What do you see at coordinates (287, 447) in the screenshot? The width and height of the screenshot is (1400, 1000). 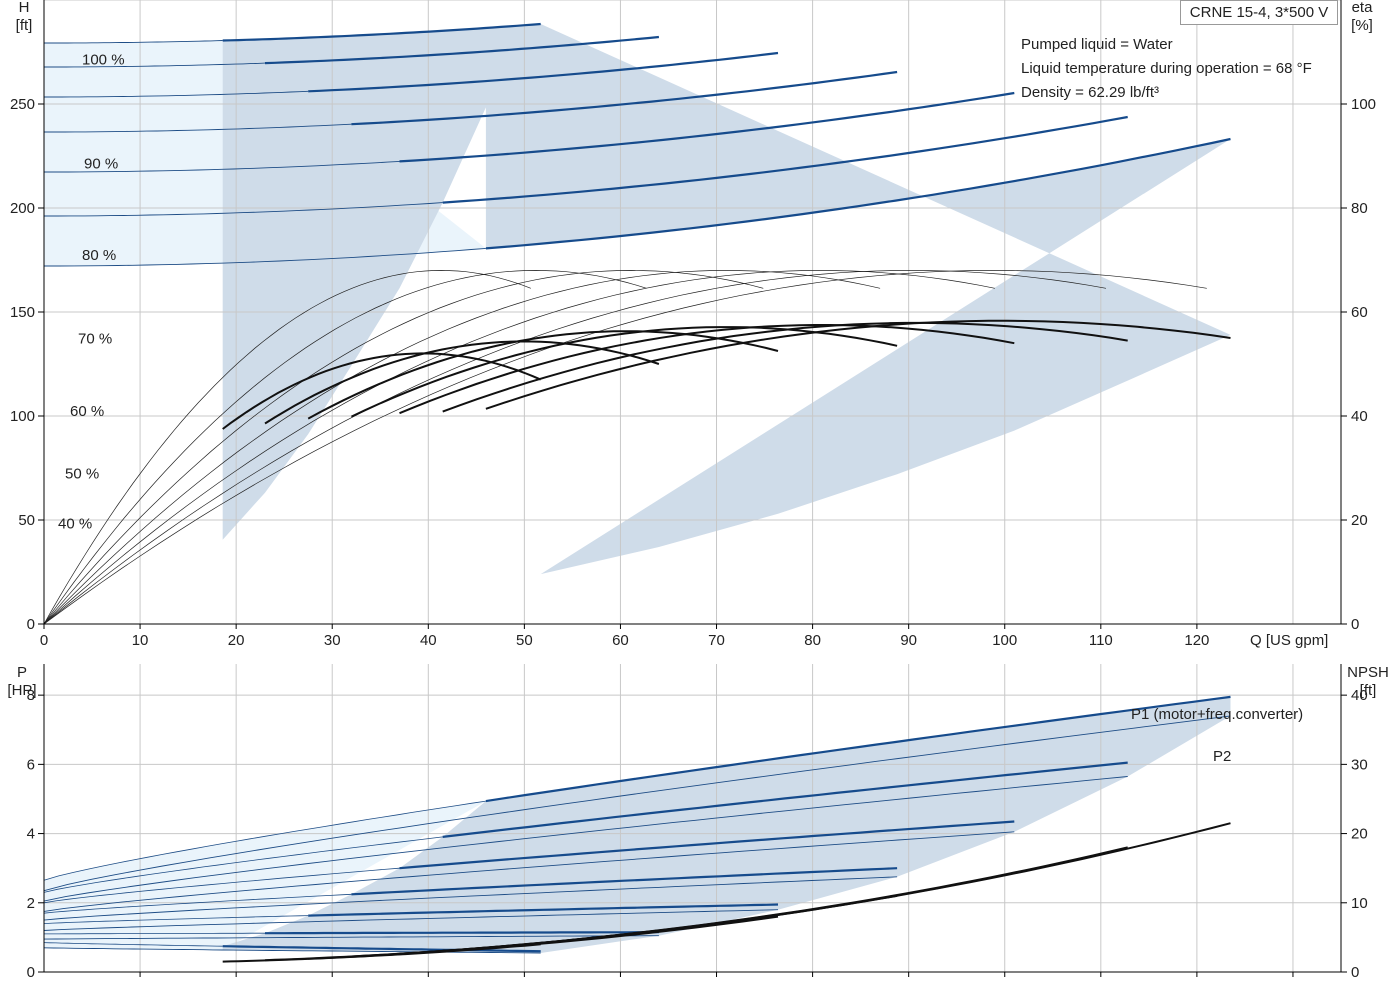 I see `efficiency-curve-thin` at bounding box center [287, 447].